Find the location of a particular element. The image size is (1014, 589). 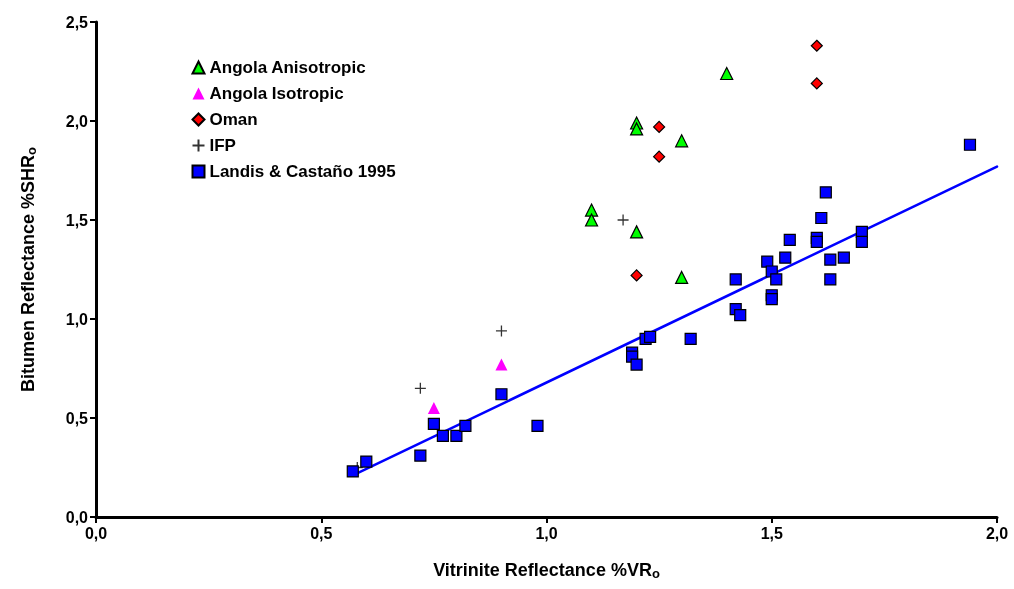

legend-label: Angola Isotropic is located at coordinates (276, 93).